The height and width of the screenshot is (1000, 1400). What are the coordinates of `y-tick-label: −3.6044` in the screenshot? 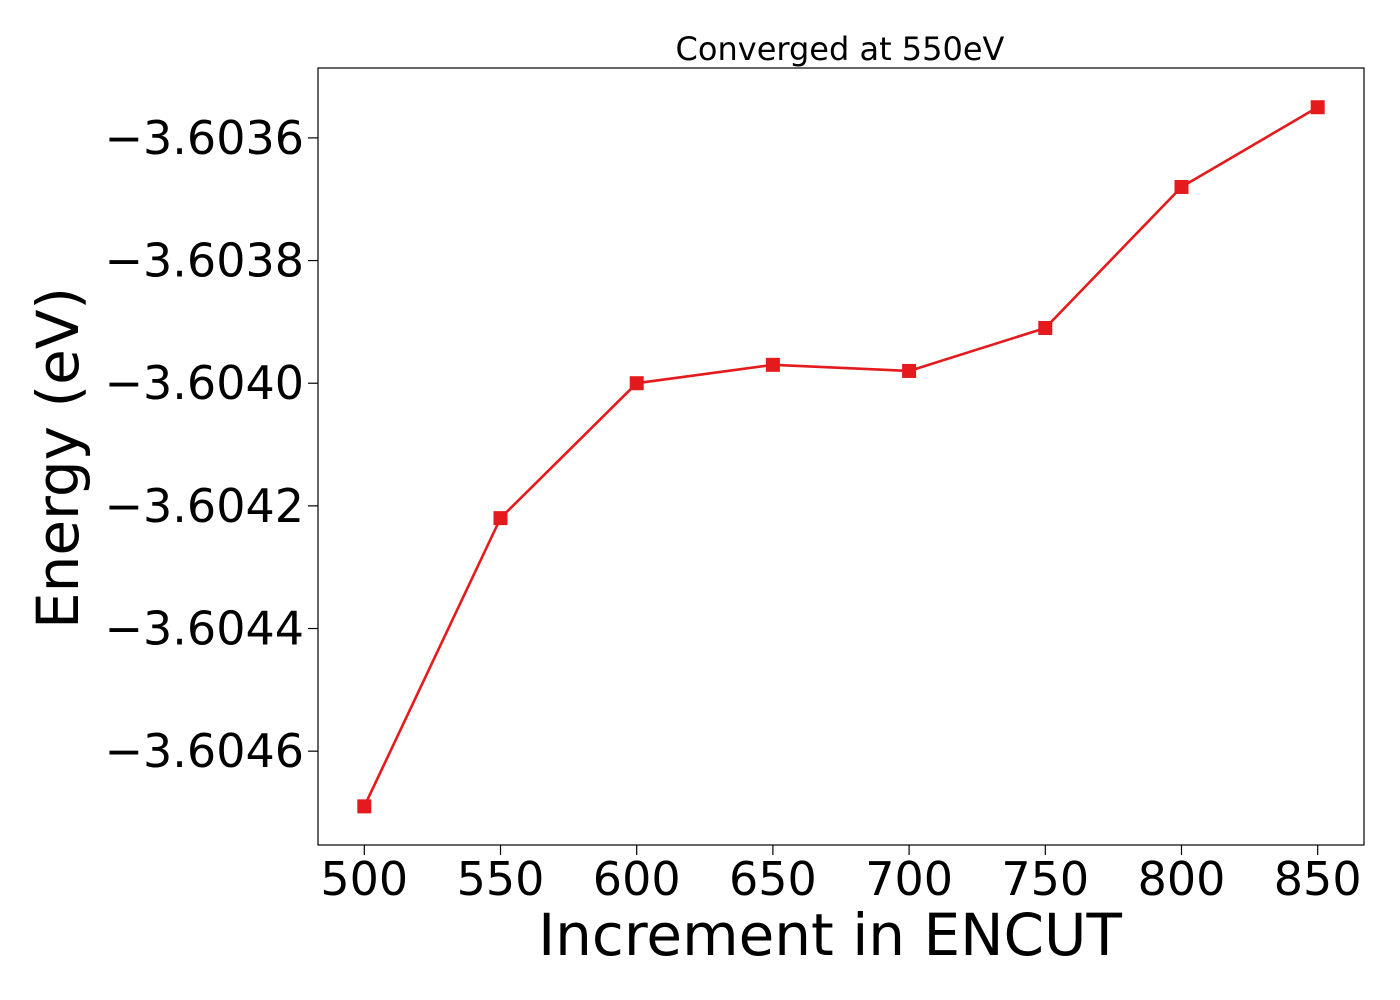 It's located at (205, 629).